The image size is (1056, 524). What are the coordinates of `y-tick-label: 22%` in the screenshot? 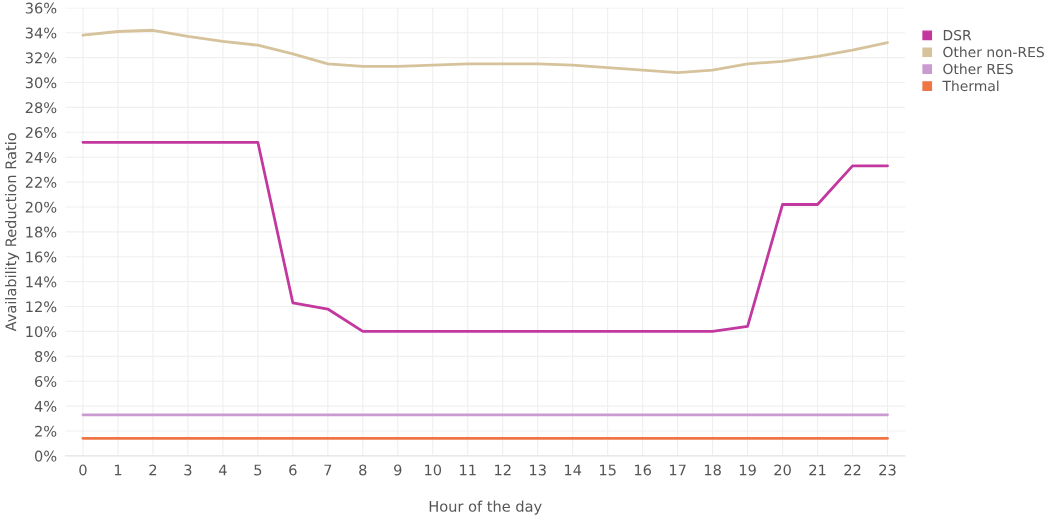 It's located at (41, 182).